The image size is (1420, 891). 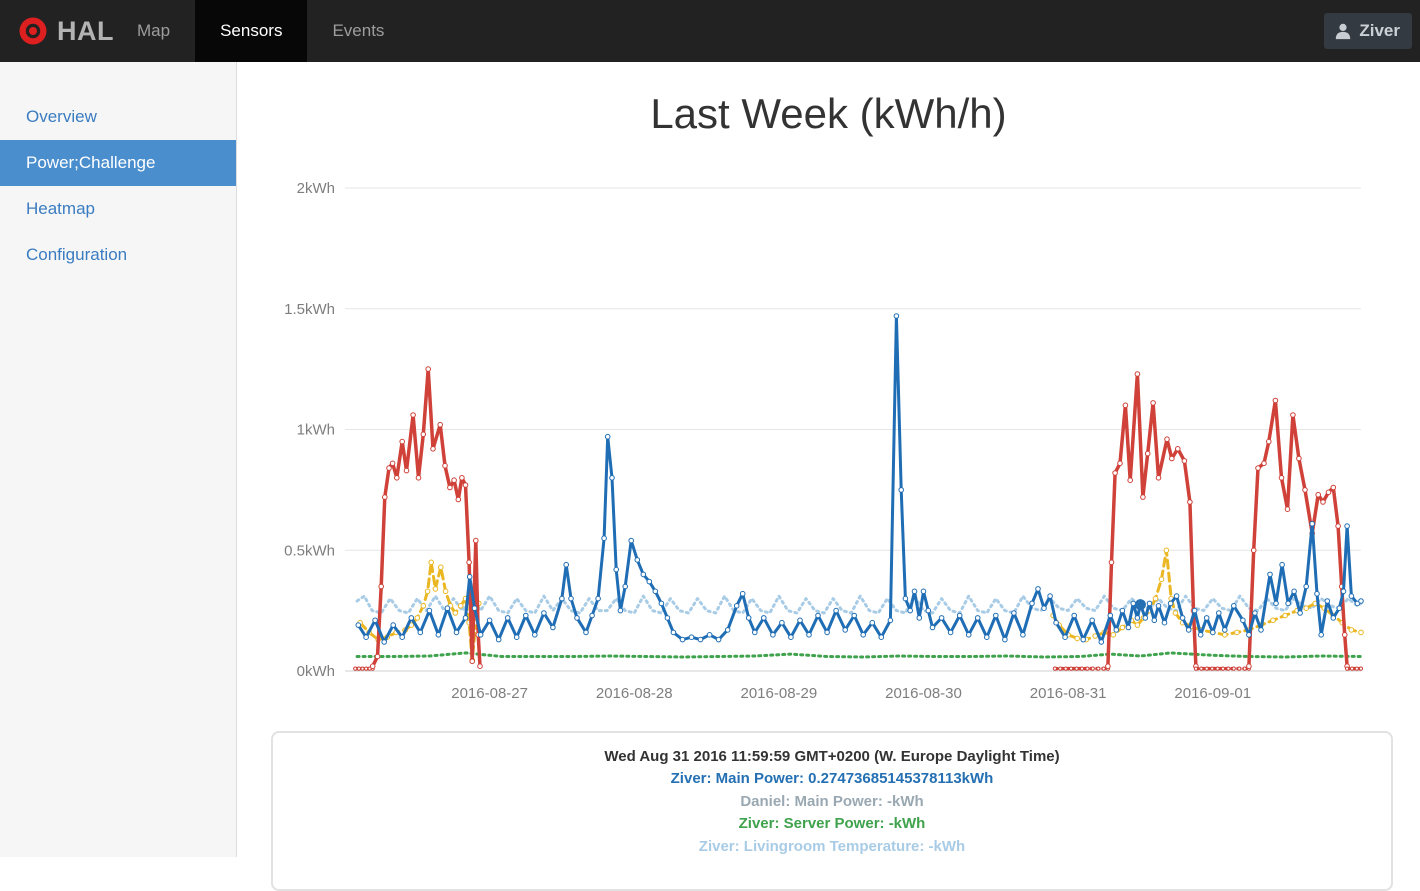 I want to click on y-axis-tick-label: 0.5kWh, so click(x=309, y=550).